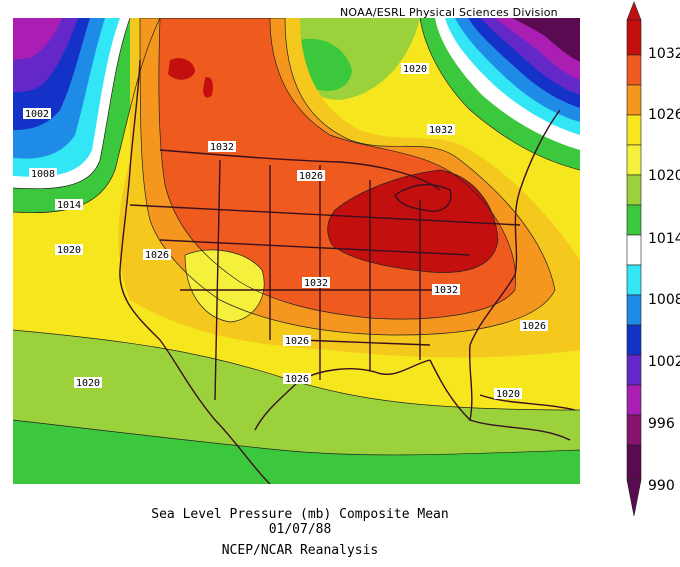 Image resolution: width=680 pixels, height=567 pixels. I want to click on colorbar-bottom-arrow, so click(634, 498).